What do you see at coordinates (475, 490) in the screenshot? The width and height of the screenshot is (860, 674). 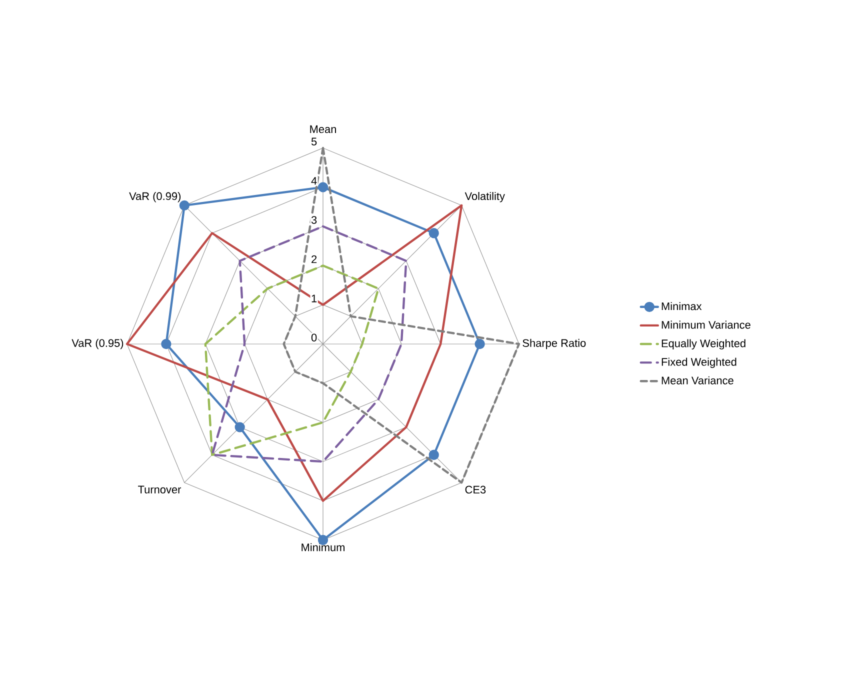 I see `spoke-label: CE3` at bounding box center [475, 490].